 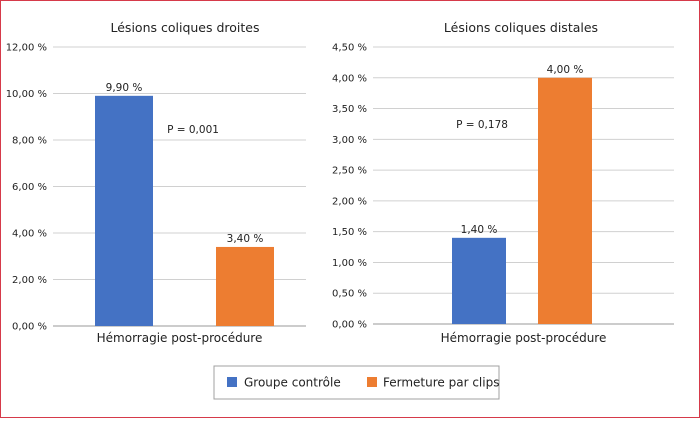 What do you see at coordinates (29, 141) in the screenshot?
I see `y-tick-label: 8,00 %` at bounding box center [29, 141].